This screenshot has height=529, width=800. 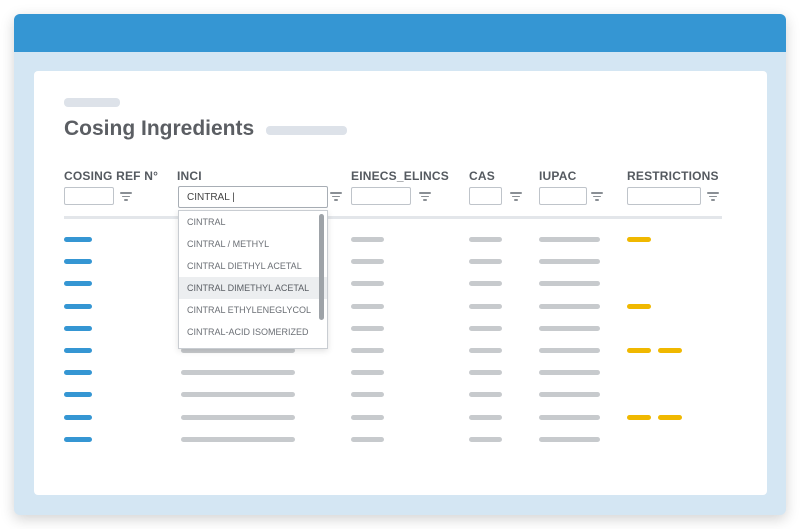 I want to click on autocomplete-option: CINTRAL, so click(x=206, y=222).